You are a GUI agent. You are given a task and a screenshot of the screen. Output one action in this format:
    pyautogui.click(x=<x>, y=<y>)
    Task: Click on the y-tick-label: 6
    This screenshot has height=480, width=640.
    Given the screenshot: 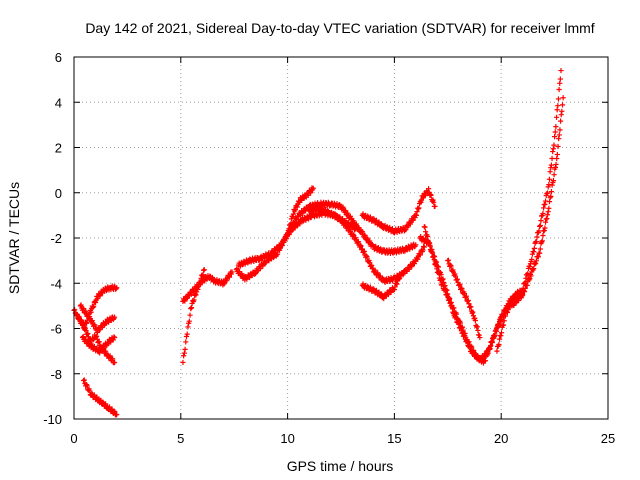 What is the action you would take?
    pyautogui.click(x=58, y=57)
    